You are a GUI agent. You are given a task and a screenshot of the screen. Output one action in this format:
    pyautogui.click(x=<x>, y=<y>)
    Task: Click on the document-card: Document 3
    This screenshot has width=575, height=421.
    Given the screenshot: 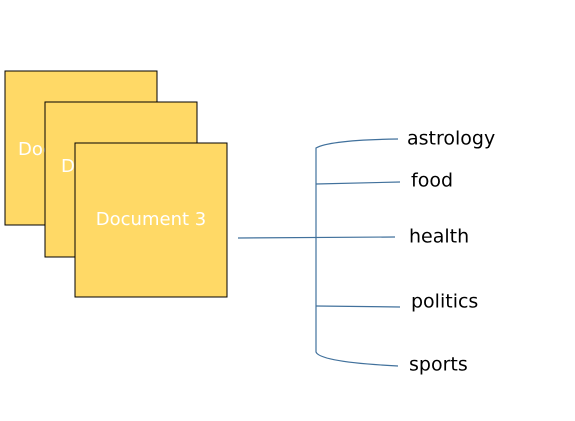 What is the action you would take?
    pyautogui.click(x=151, y=220)
    